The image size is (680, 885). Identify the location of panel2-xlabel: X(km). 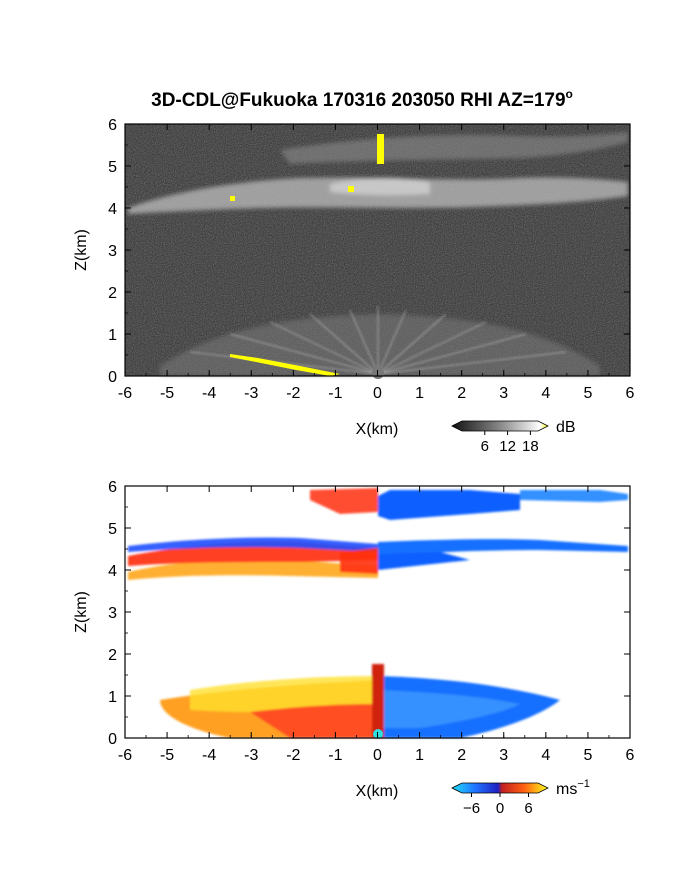
(377, 791).